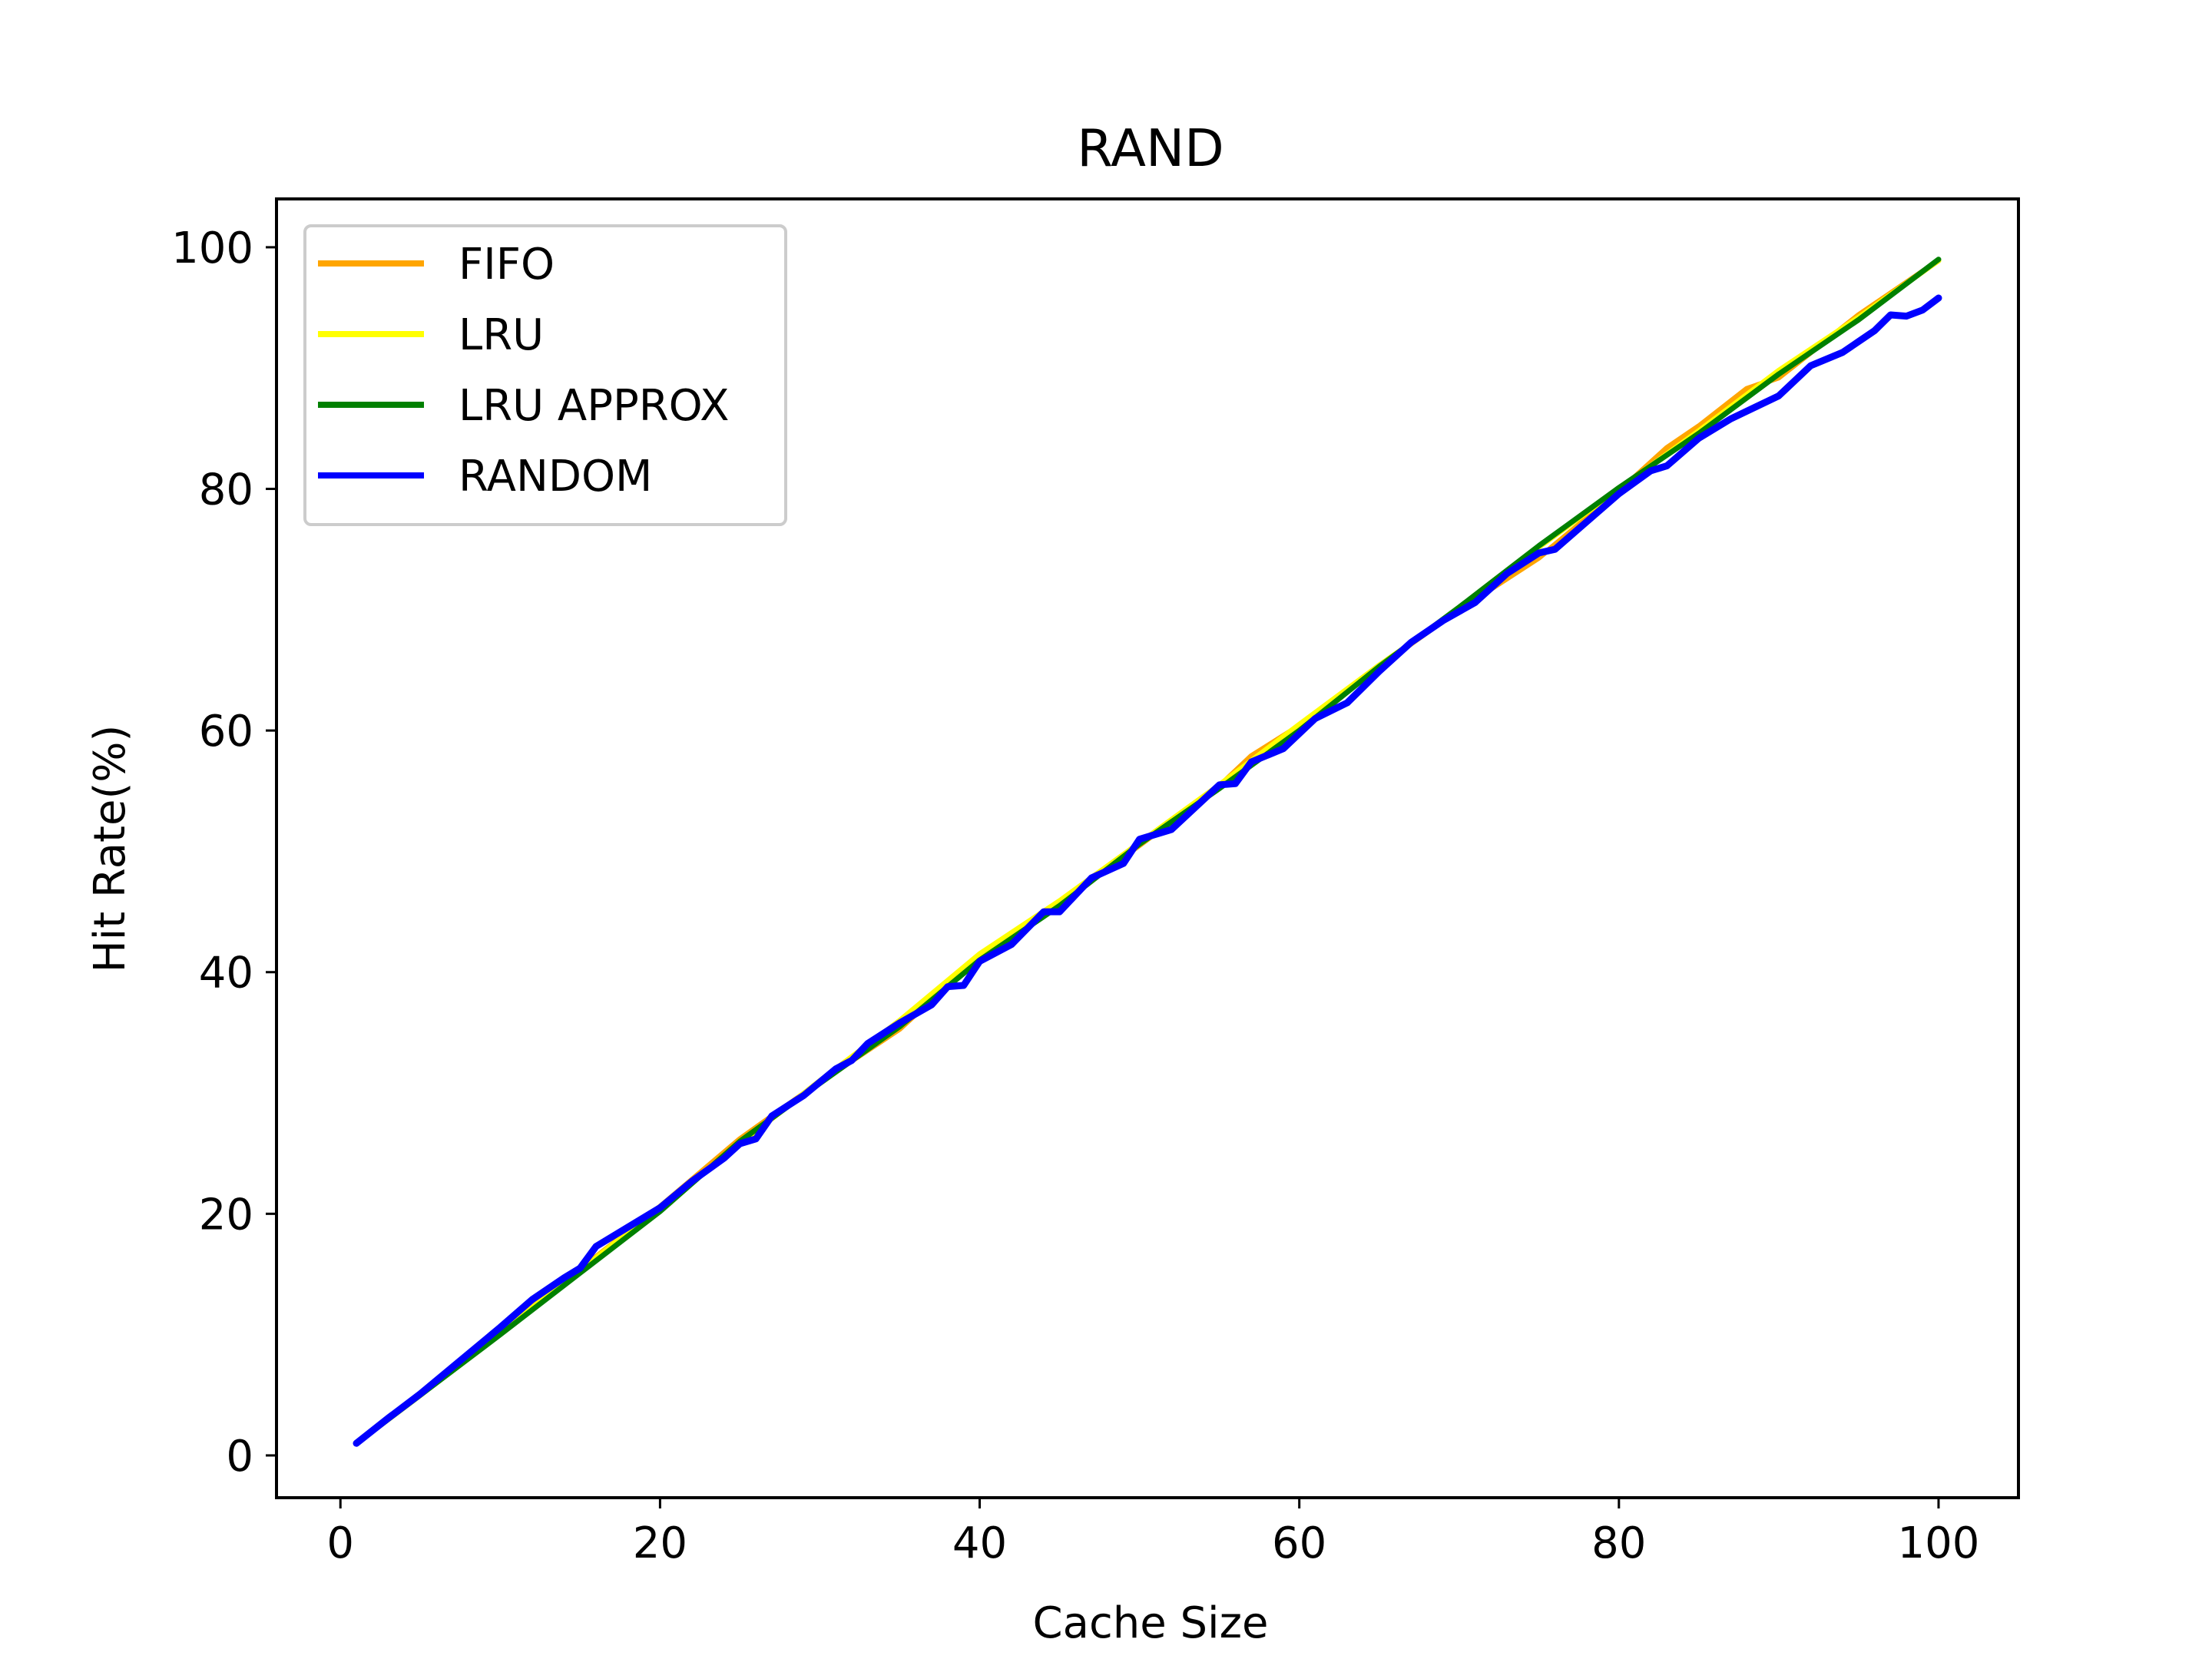  What do you see at coordinates (1939, 1543) in the screenshot?
I see `x-tick-label: 100` at bounding box center [1939, 1543].